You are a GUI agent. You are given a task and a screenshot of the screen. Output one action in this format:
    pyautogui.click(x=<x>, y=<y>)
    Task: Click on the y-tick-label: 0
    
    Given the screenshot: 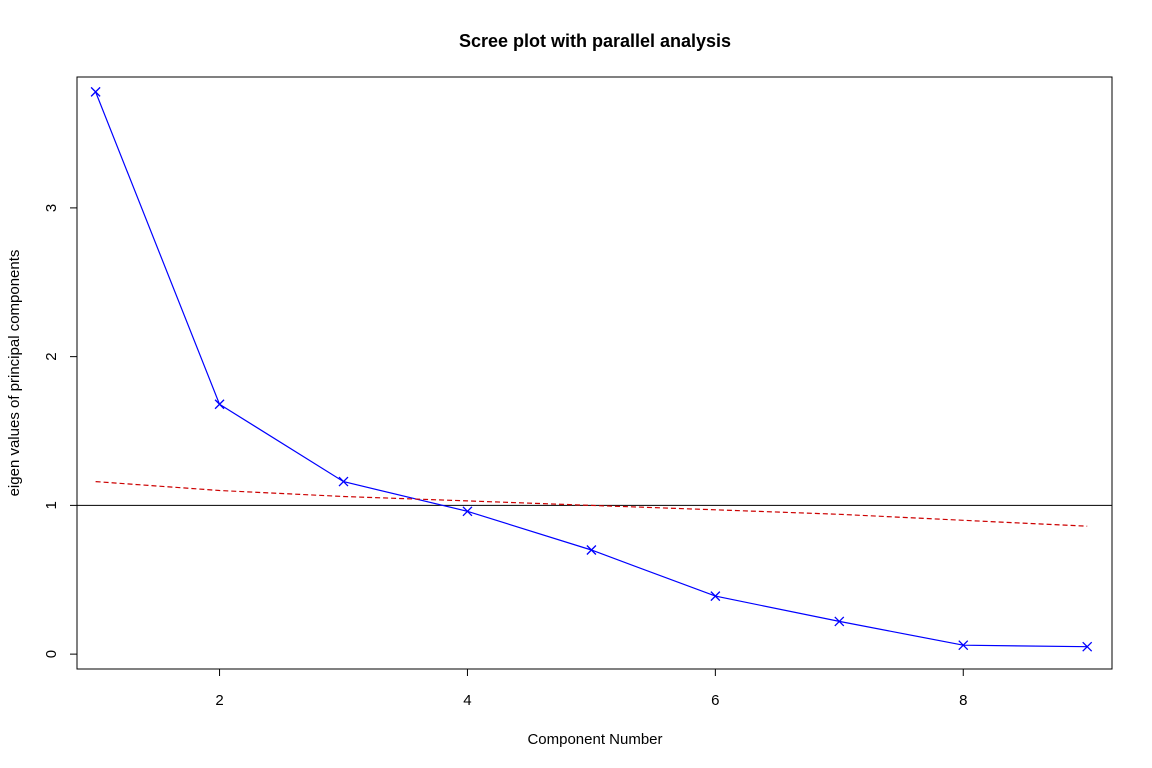 What is the action you would take?
    pyautogui.click(x=51, y=654)
    